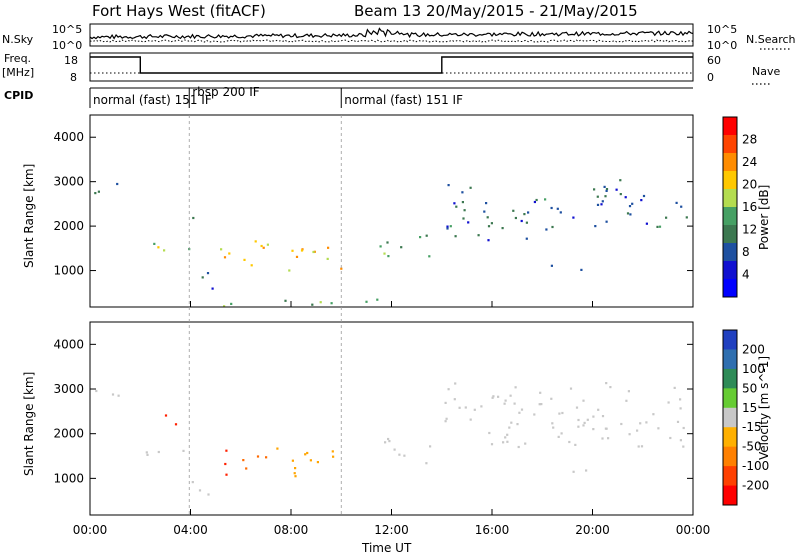 This screenshot has height=554, width=800. What do you see at coordinates (764, 408) in the screenshot?
I see `velocity-colorbar-label: Velocity [m s^-1]` at bounding box center [764, 408].